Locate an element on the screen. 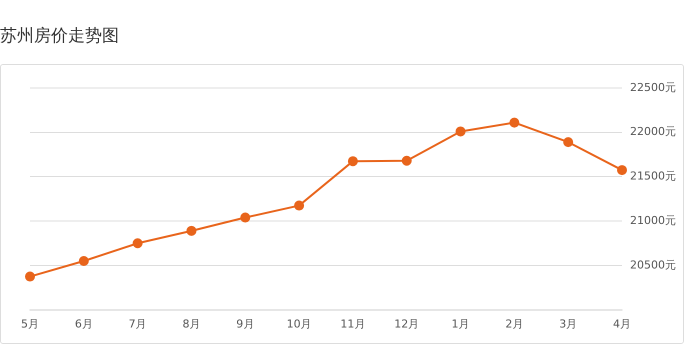 This screenshot has height=348, width=686. x-tick-label: 8月 is located at coordinates (191, 323).